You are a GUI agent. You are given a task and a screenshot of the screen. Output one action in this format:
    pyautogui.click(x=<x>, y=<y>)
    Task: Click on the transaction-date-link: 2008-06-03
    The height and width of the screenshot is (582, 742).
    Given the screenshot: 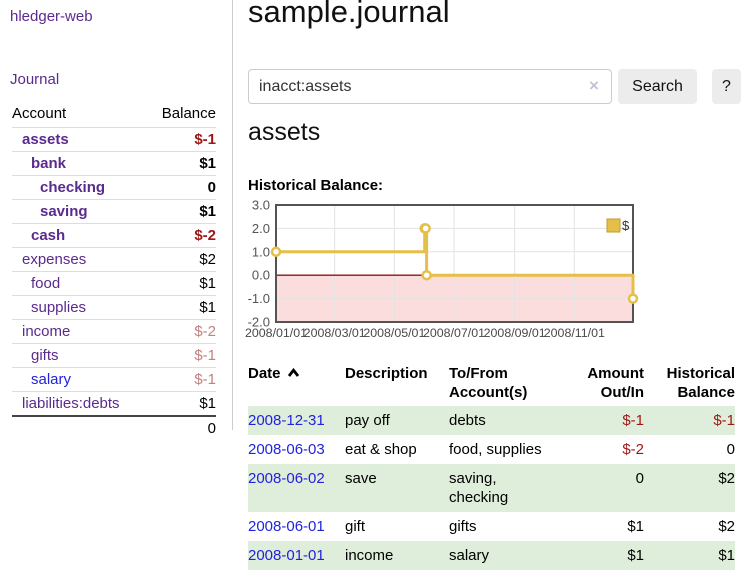 What is the action you would take?
    pyautogui.click(x=286, y=449)
    